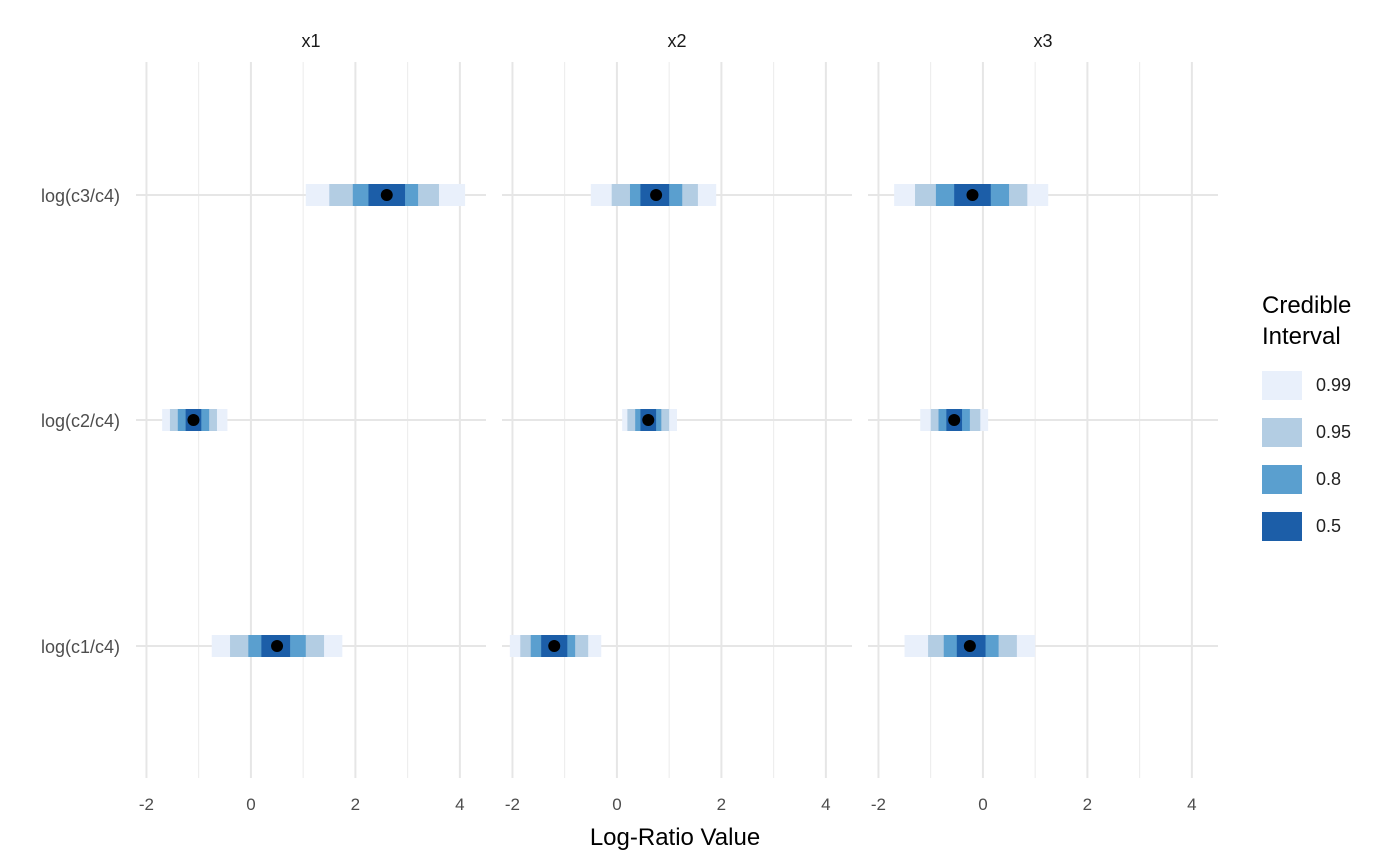  What do you see at coordinates (80, 647) in the screenshot?
I see `y-tick-label: log(c1/c4)` at bounding box center [80, 647].